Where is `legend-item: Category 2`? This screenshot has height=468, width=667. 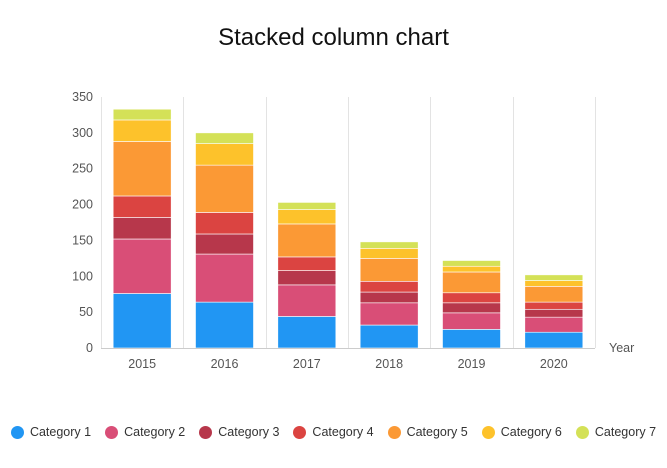 legend-item: Category 2 is located at coordinates (145, 432).